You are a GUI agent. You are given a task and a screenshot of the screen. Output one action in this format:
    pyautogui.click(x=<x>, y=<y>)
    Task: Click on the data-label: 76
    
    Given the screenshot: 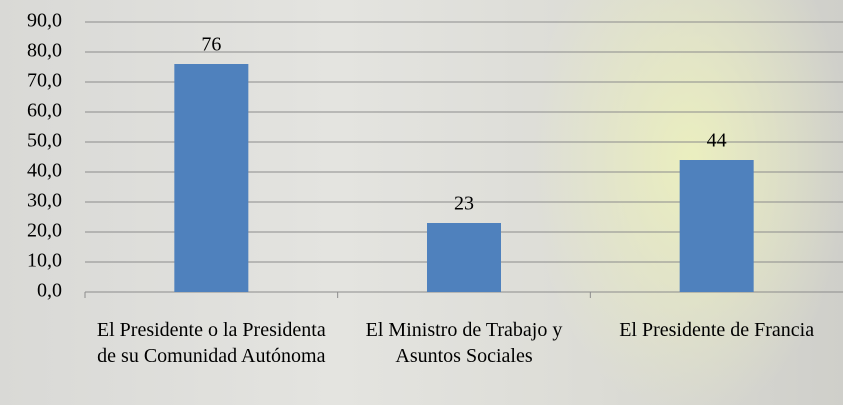 What is the action you would take?
    pyautogui.click(x=211, y=45)
    